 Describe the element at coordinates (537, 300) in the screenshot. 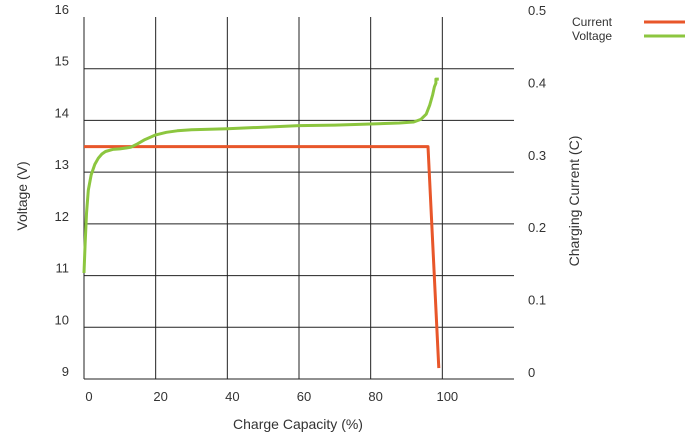

I see `y2-tick-label: 0.1` at that location.